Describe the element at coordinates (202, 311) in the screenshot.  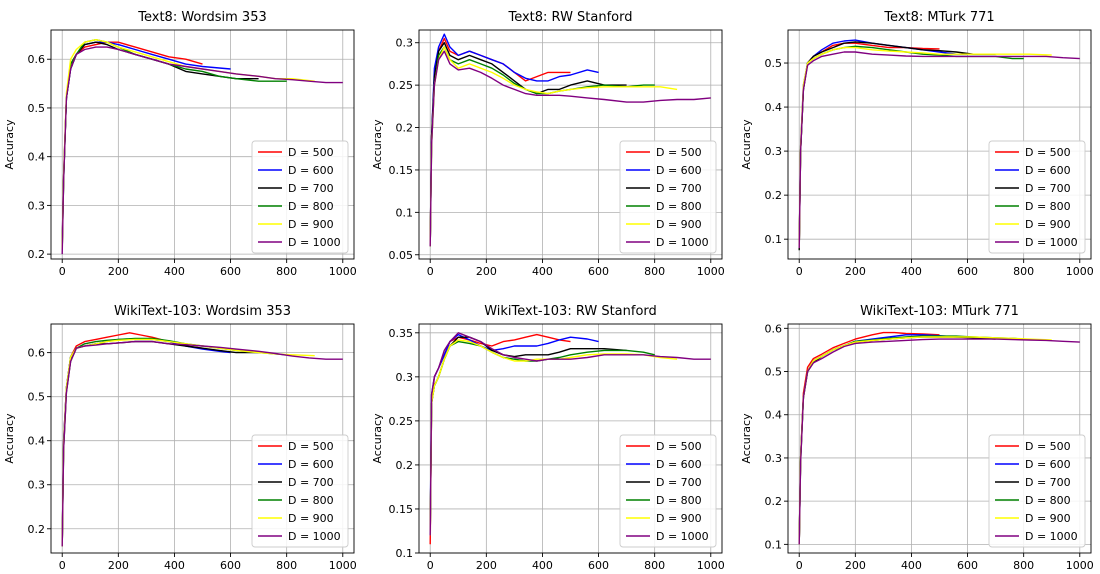
I see `subplot-title: WikiText-103: Wordsim 353` at that location.